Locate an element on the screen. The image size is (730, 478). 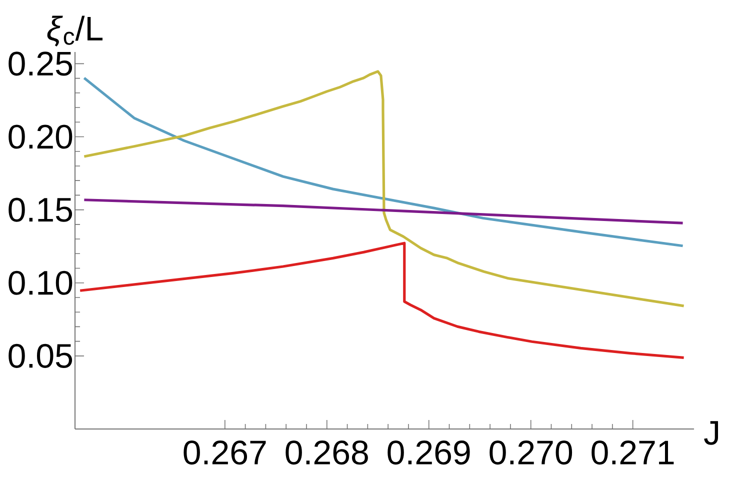
y-tick-label: 0.10 is located at coordinates (40, 282).